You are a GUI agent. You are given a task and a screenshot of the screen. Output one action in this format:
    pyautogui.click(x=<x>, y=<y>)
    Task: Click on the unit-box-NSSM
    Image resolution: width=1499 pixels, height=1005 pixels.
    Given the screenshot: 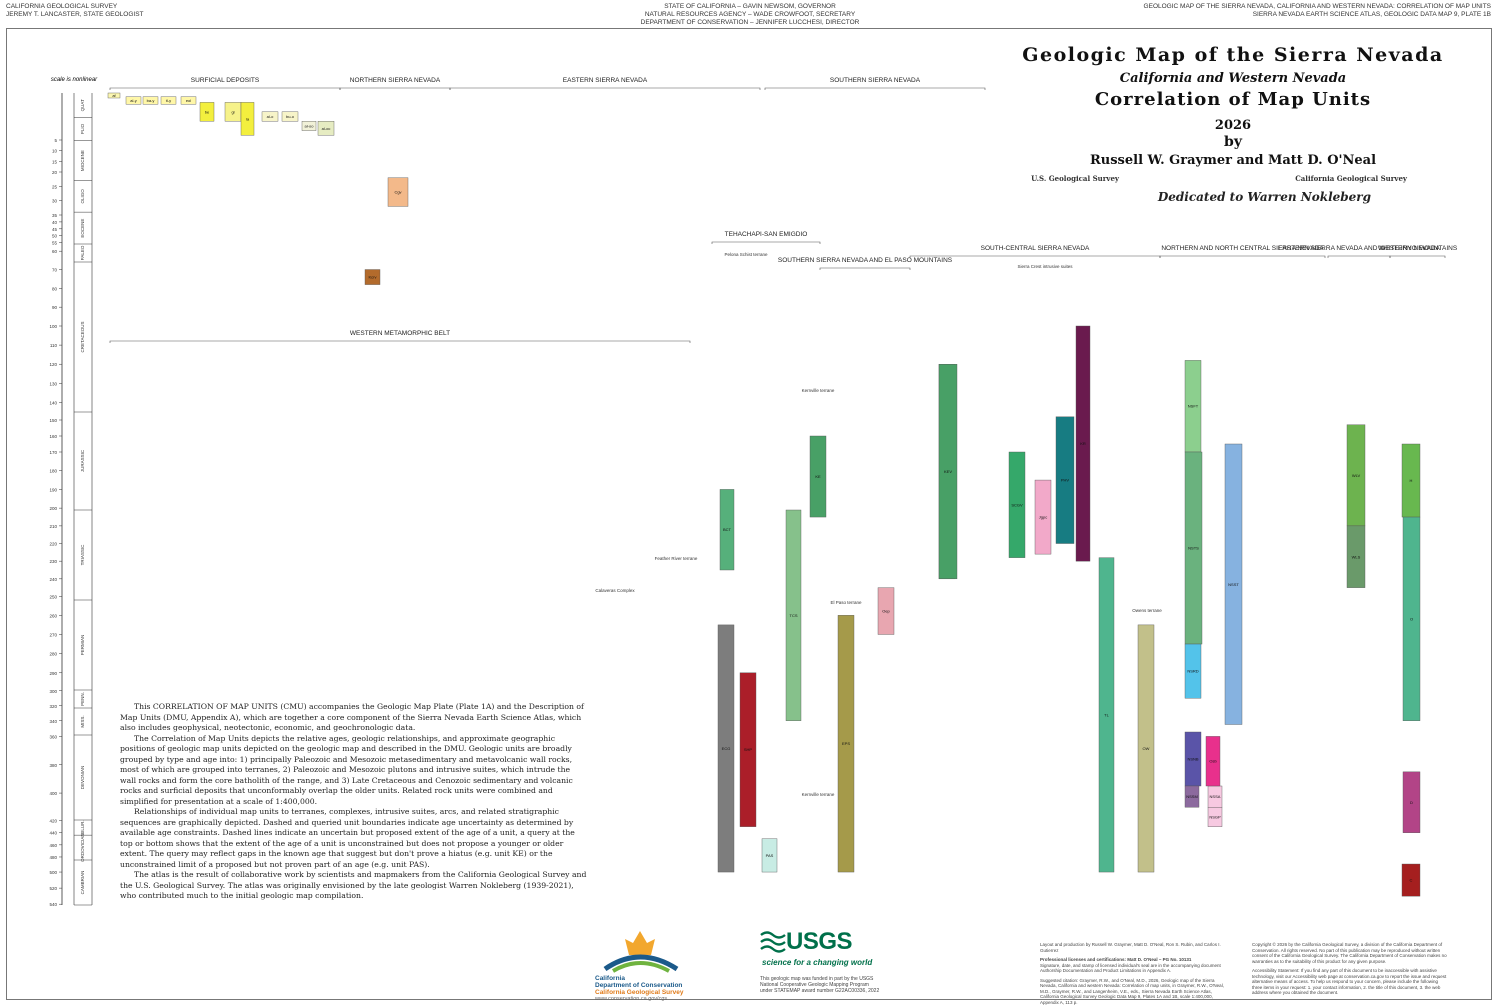 What is the action you would take?
    pyautogui.click(x=1192, y=796)
    